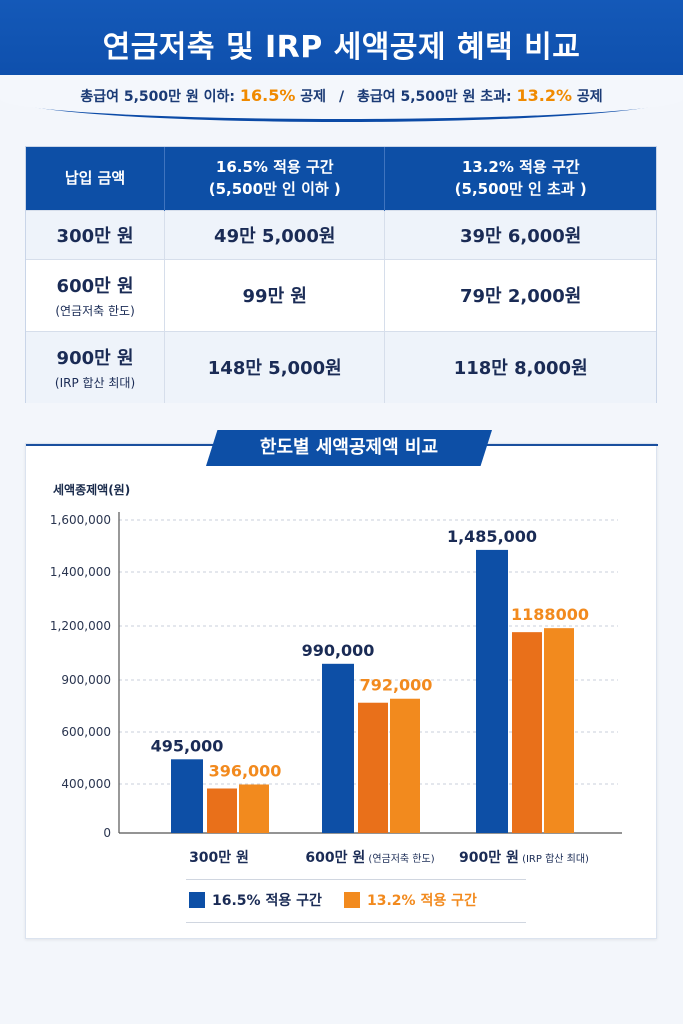  Describe the element at coordinates (80, 520) in the screenshot. I see `y-tick-label: 1,600,000` at that location.